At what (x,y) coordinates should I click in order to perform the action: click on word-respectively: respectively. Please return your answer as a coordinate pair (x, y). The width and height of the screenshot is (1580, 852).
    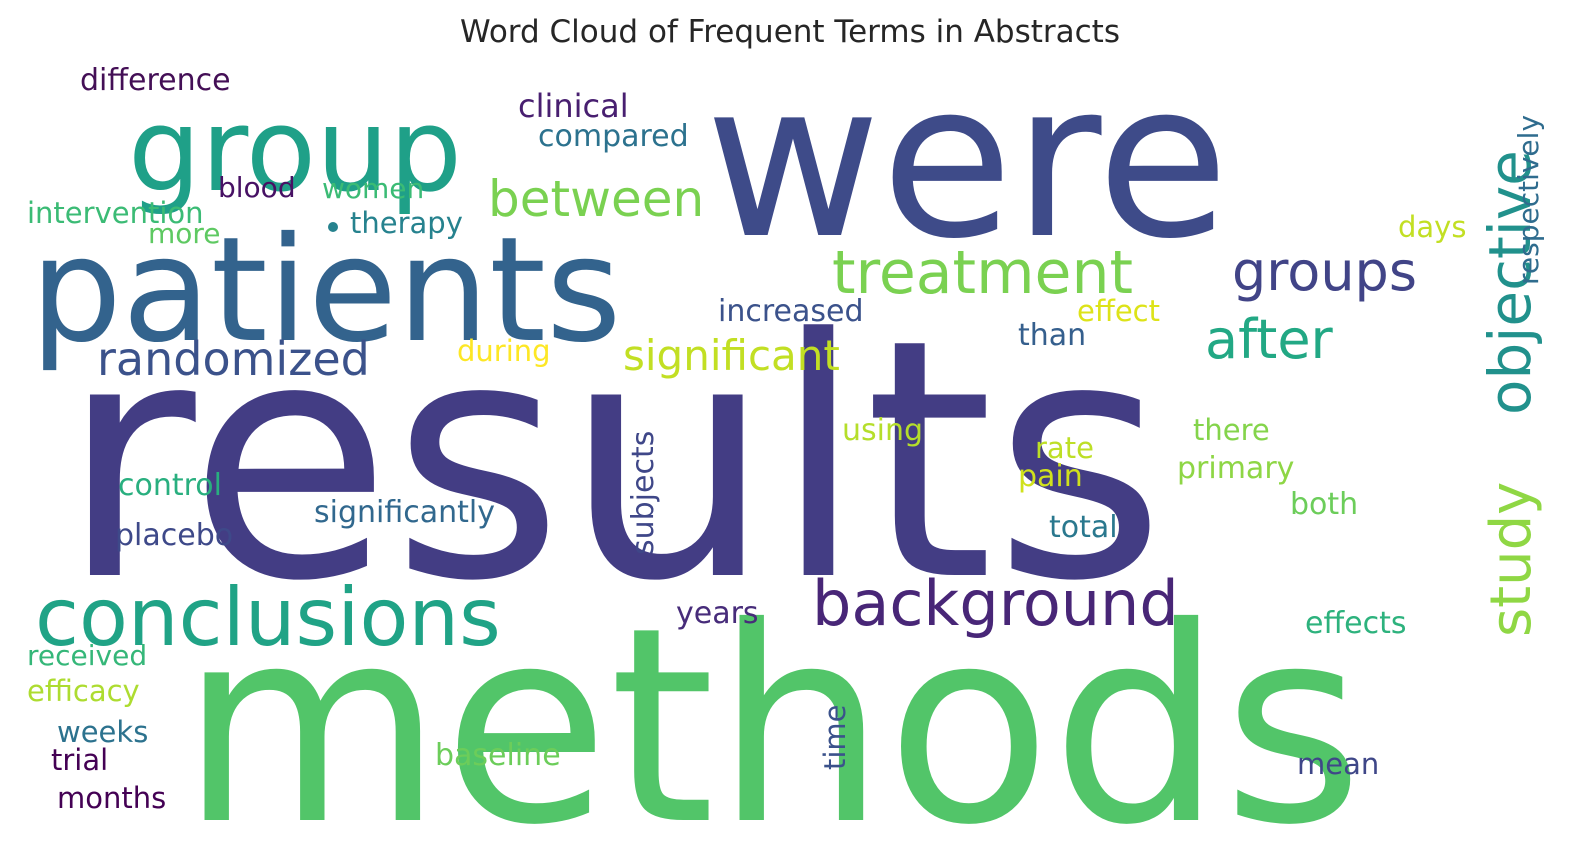
    Looking at the image, I should click on (1528, 200).